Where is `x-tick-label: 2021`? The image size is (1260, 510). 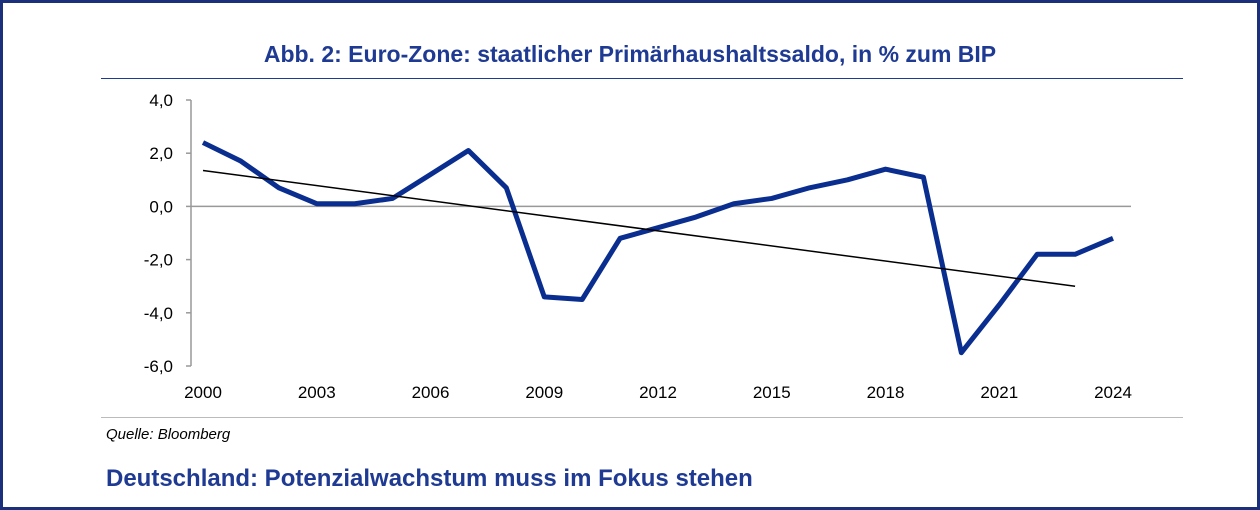
x-tick-label: 2021 is located at coordinates (999, 392).